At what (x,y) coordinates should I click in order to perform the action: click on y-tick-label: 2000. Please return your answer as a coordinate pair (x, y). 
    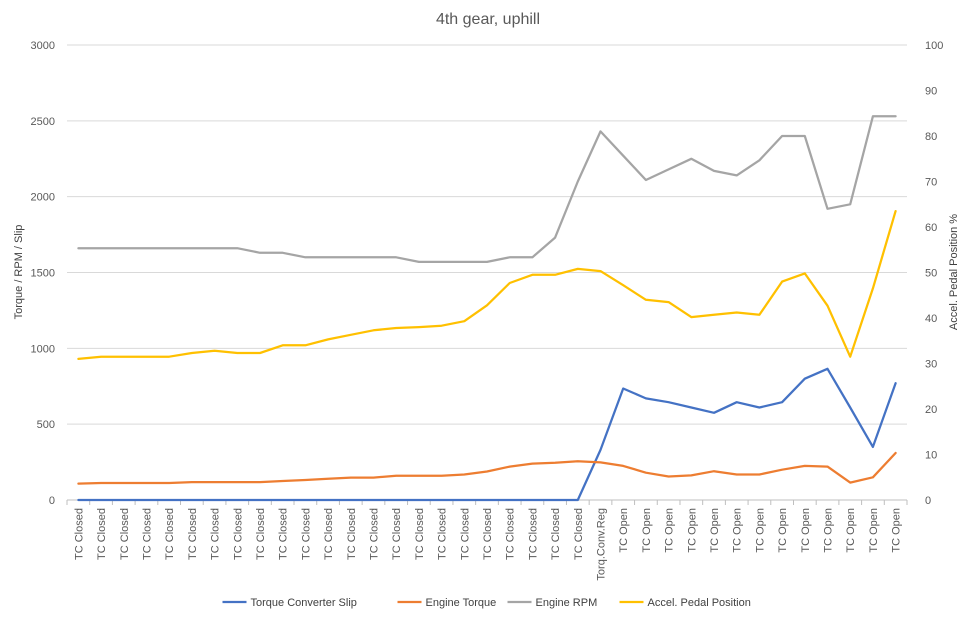
    Looking at the image, I should click on (43, 198).